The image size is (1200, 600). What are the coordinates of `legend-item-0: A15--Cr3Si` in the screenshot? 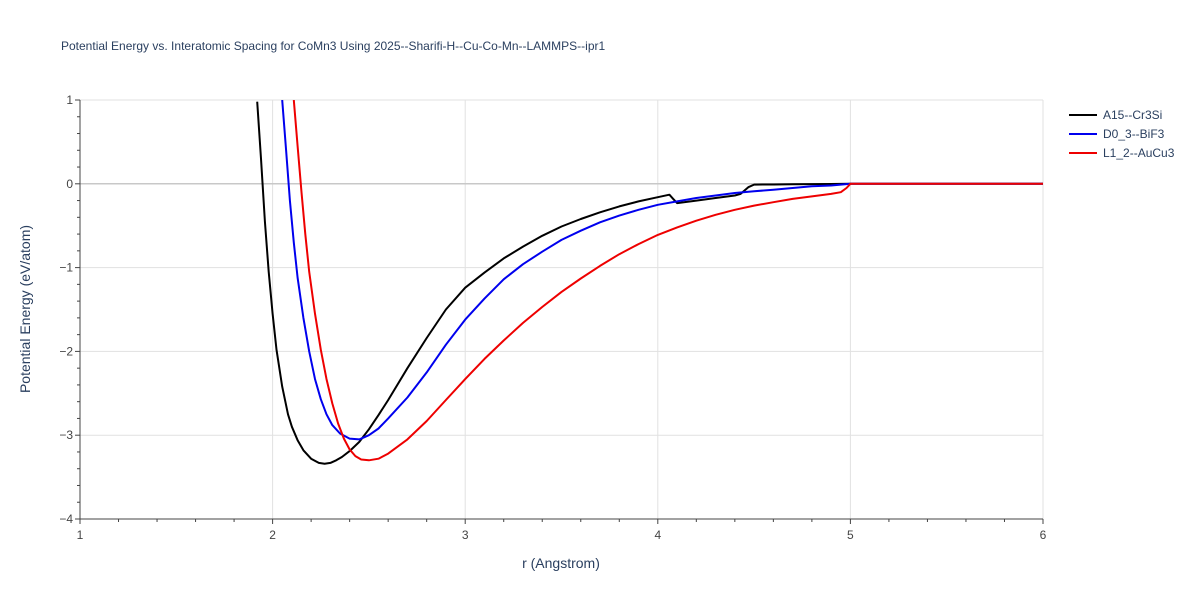 It's located at (1115, 115).